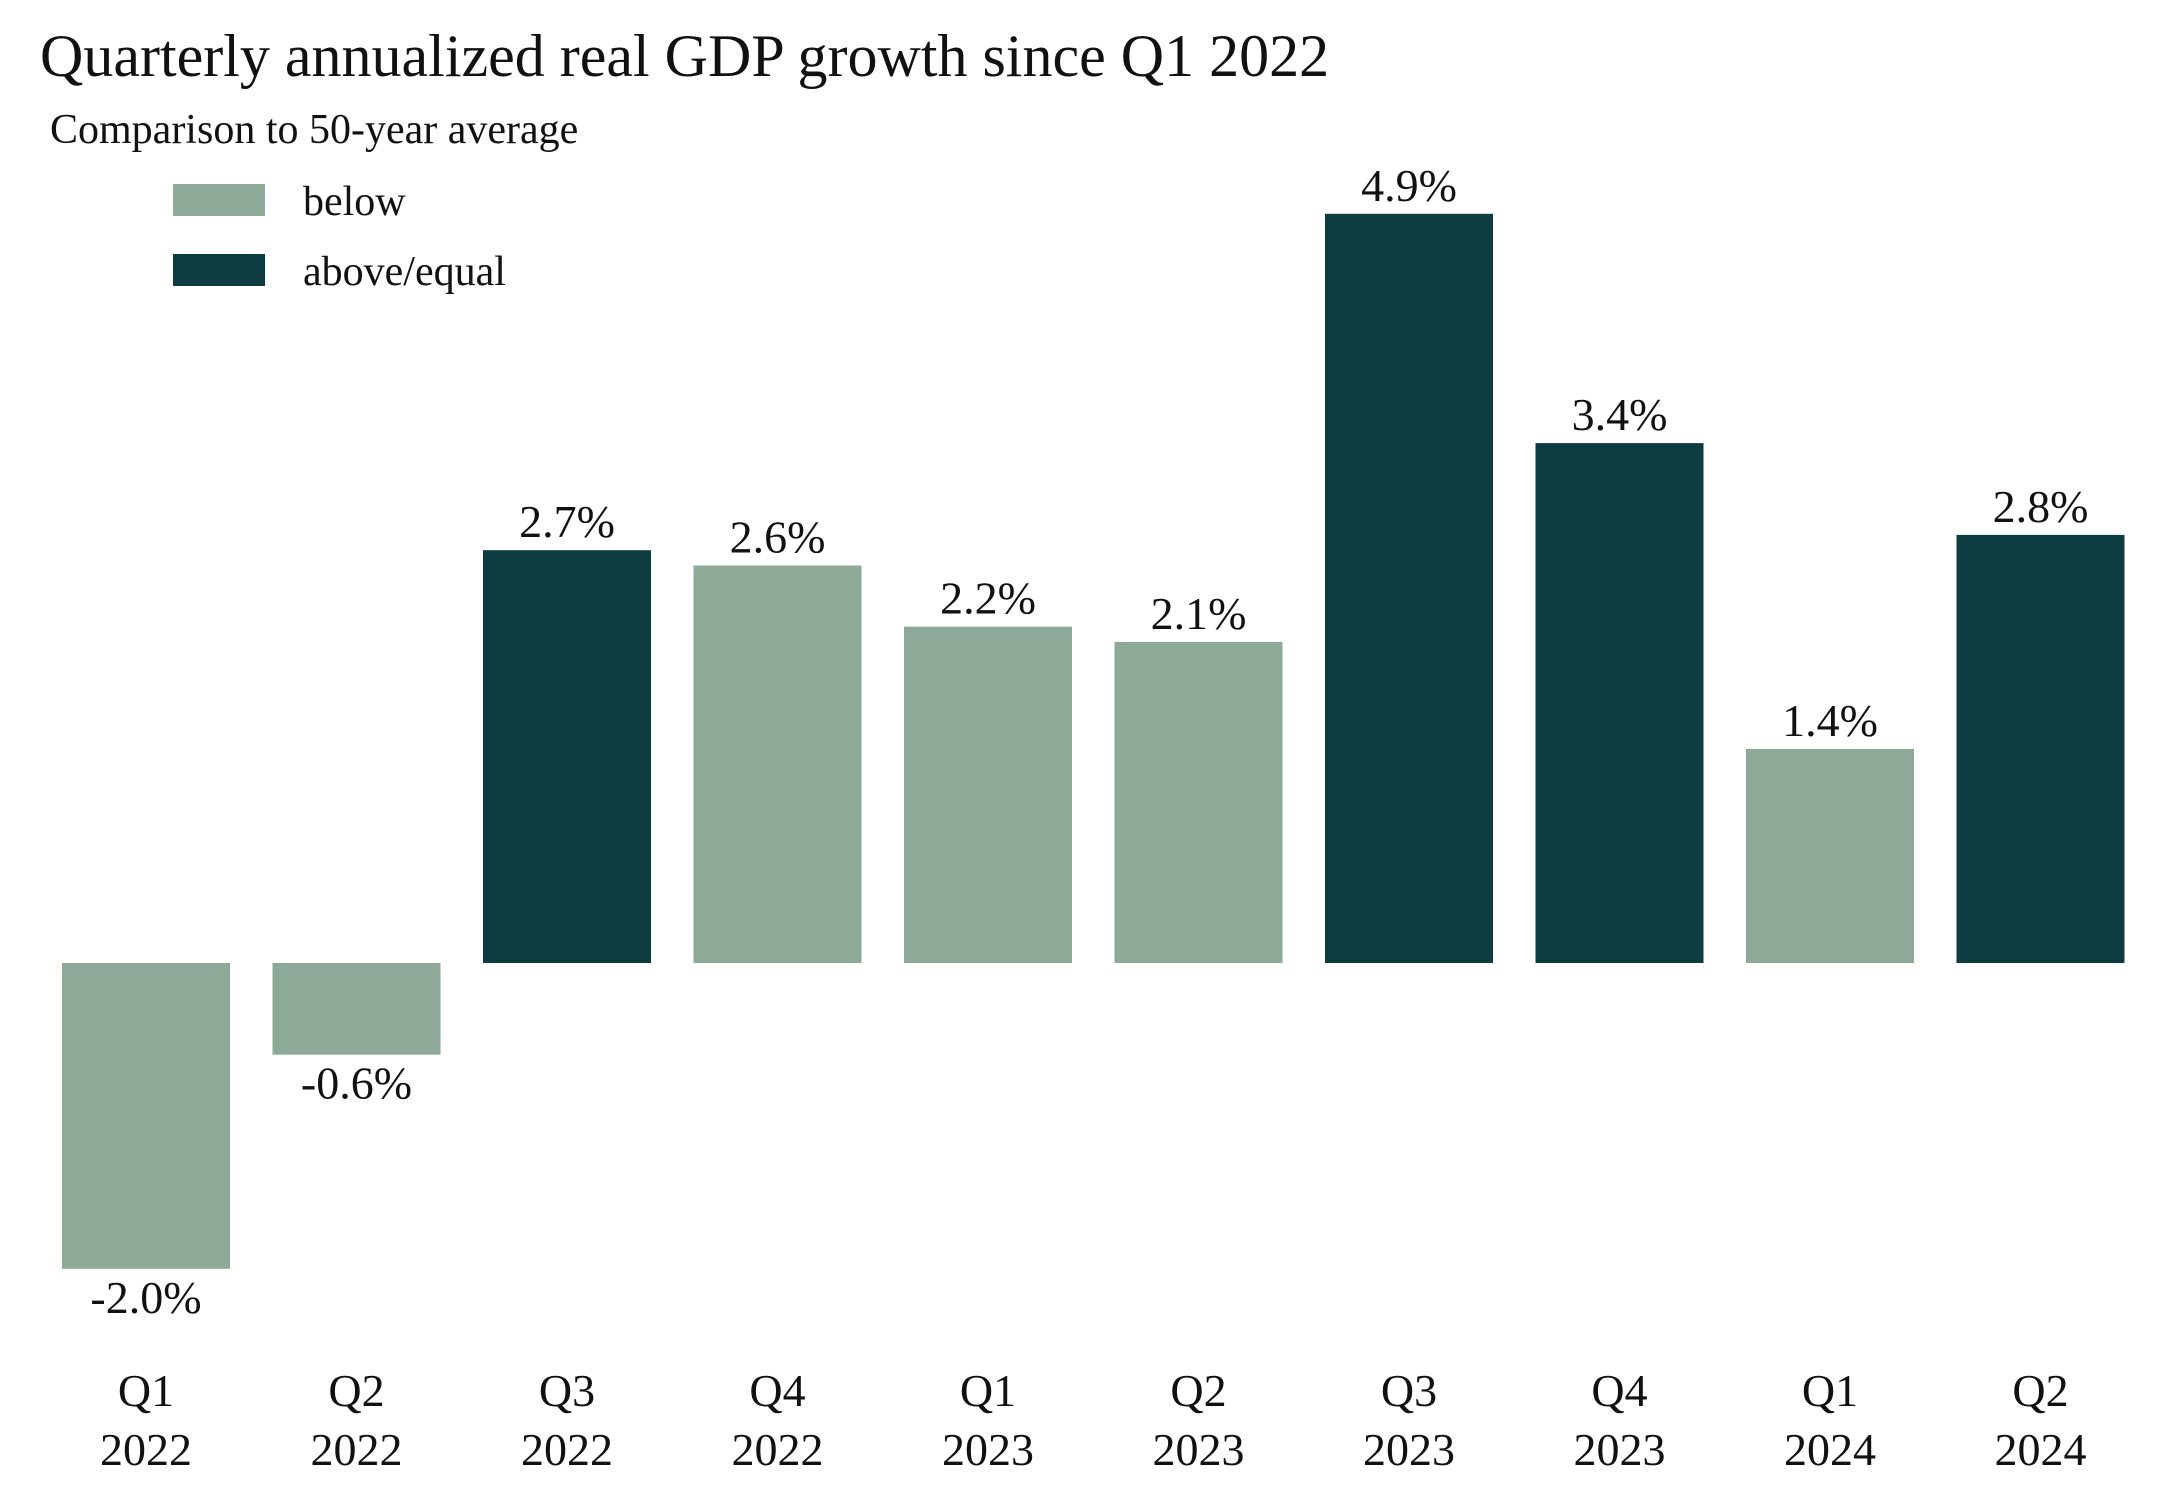 This screenshot has width=2160, height=1504. I want to click on x-tick-year-q2-2023: 2023, so click(1199, 1449).